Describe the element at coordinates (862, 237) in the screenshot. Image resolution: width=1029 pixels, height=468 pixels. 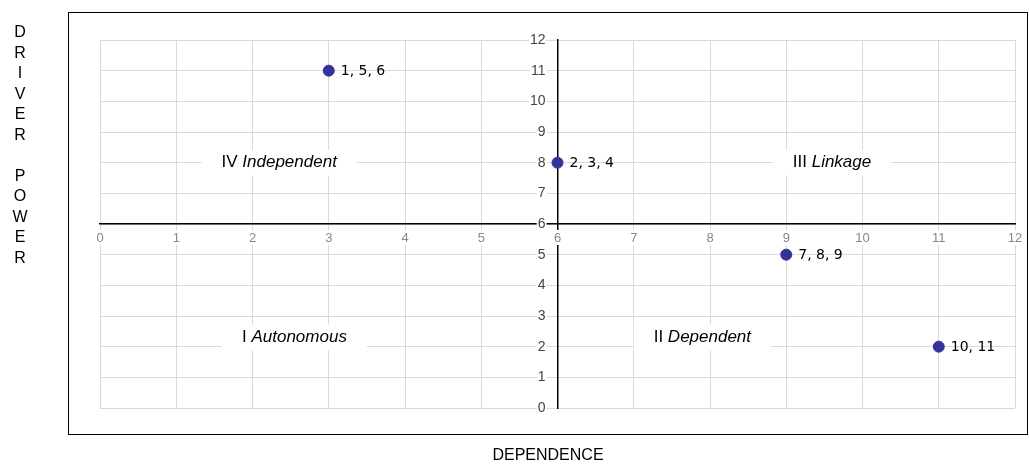
I see `x-tick-label: 10` at that location.